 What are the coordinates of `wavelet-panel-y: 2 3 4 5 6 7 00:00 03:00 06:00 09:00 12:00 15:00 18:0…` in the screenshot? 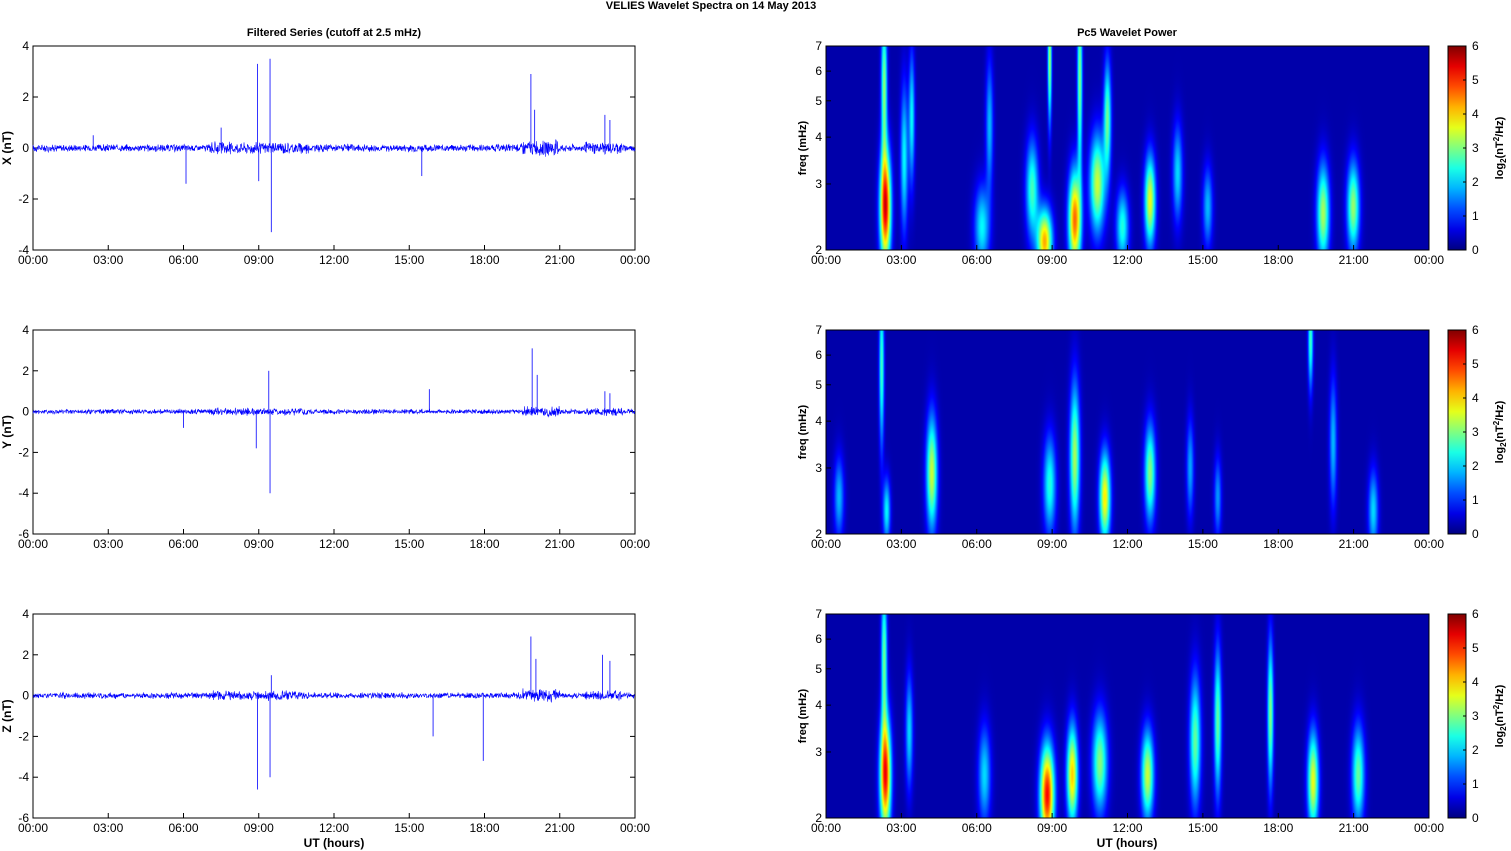 It's located at (1152, 437).